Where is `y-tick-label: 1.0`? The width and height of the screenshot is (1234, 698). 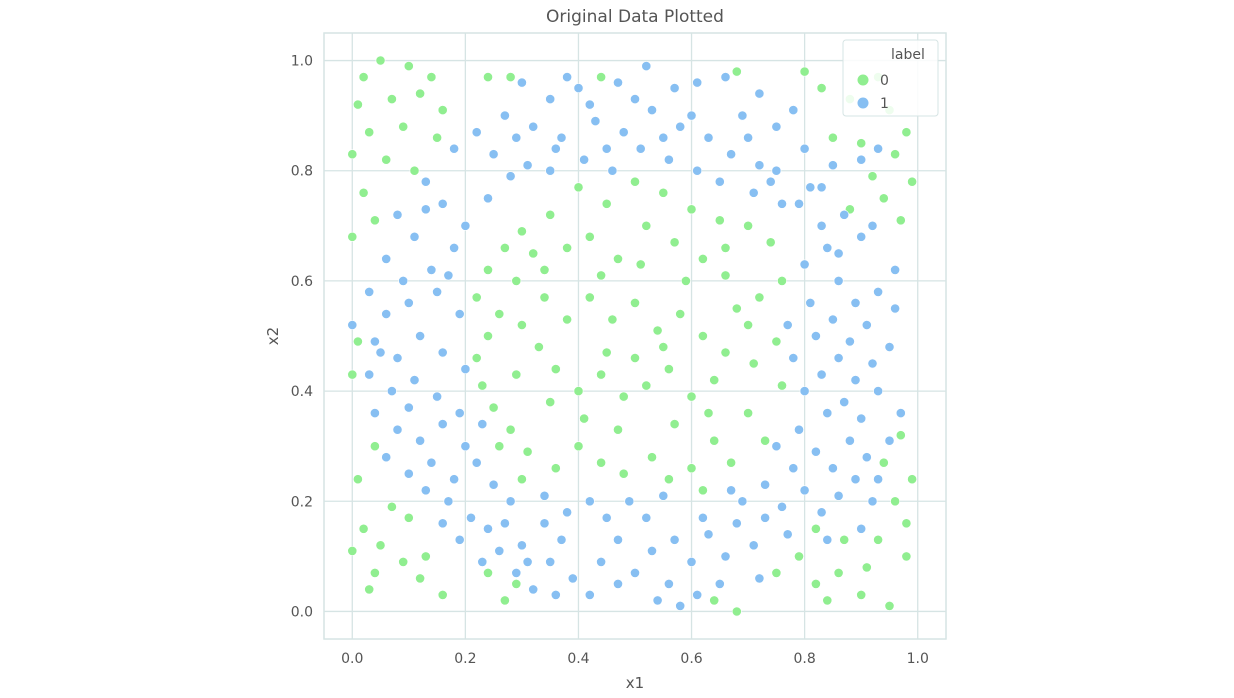 y-tick-label: 1.0 is located at coordinates (302, 62).